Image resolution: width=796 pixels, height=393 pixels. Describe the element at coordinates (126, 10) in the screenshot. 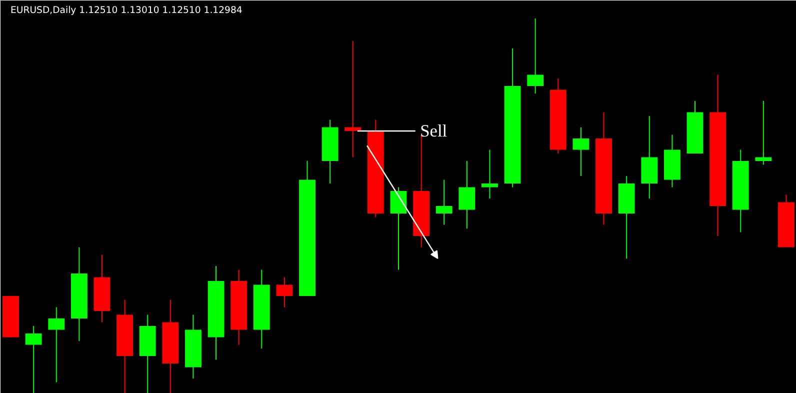

I see `chart-title: EURUSD,Daily 1.12510 1.13010 1.12510 1.12984` at that location.